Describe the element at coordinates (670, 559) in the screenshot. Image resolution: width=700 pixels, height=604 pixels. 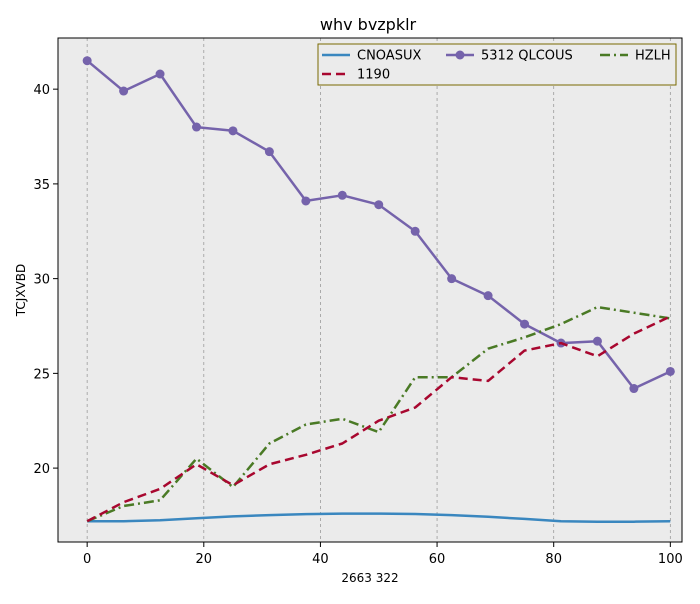
I see `x-tick-label: 100` at that location.